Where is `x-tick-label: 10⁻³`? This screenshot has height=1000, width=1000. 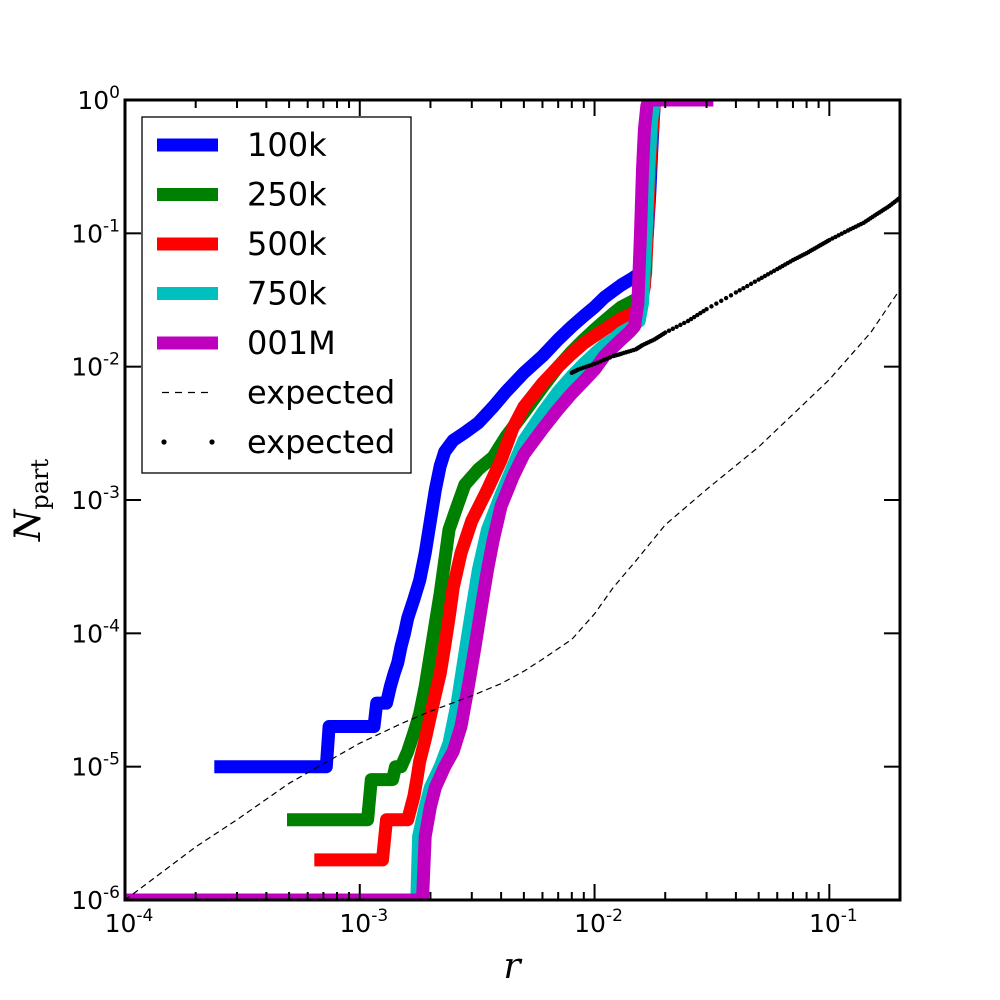
x-tick-label: 10⁻³ is located at coordinates (363, 922).